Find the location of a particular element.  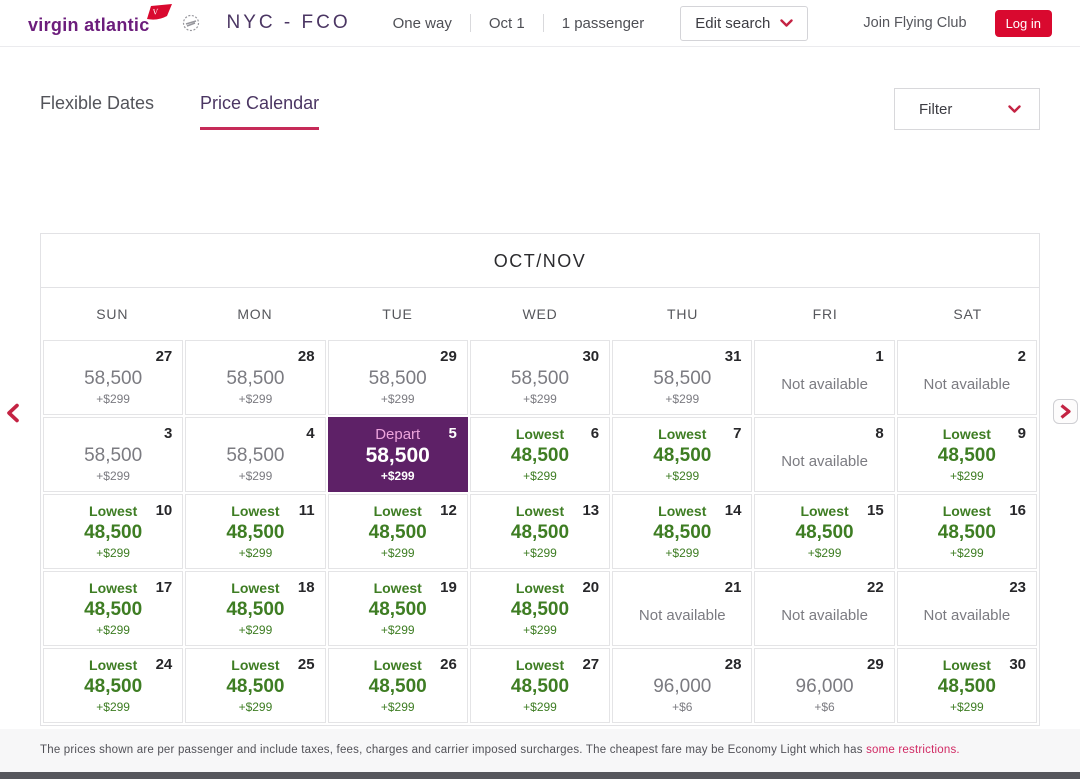

cell-date: 19 is located at coordinates (448, 587).